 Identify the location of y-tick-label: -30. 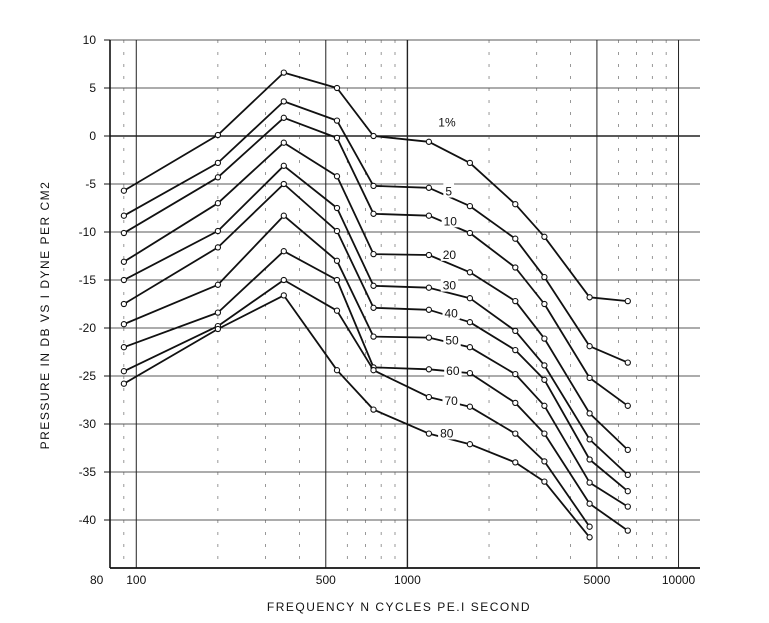
(88, 424).